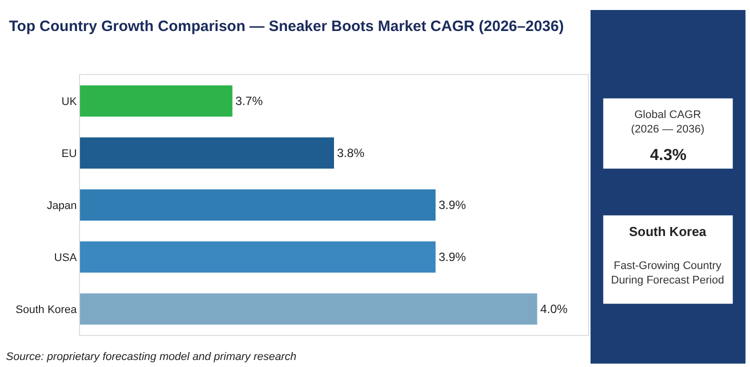  Describe the element at coordinates (351, 153) in the screenshot. I see `data-label: 3.8%` at that location.